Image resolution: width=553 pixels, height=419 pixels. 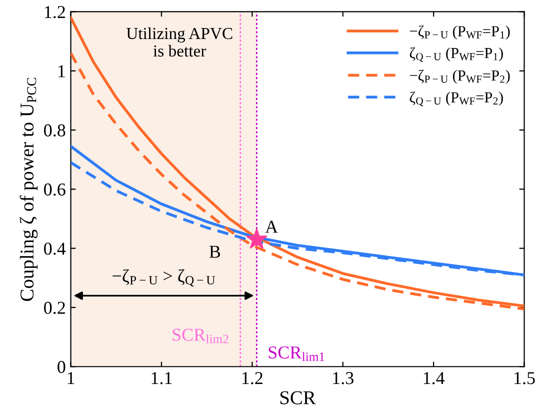 I want to click on y-tick-label: 0.2, so click(x=54, y=308).